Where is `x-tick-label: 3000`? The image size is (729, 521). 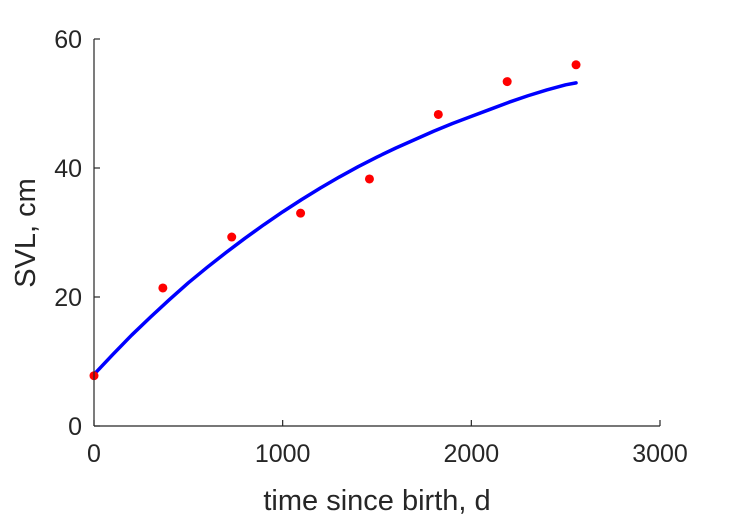 x-tick-label: 3000 is located at coordinates (660, 454).